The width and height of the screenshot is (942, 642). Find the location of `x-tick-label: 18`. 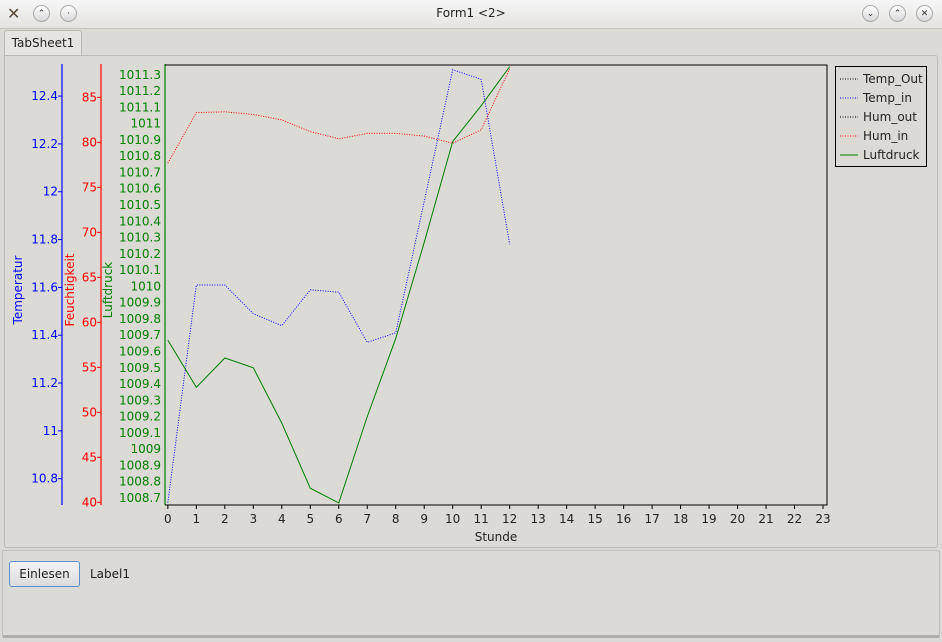

x-tick-label: 18 is located at coordinates (680, 519).